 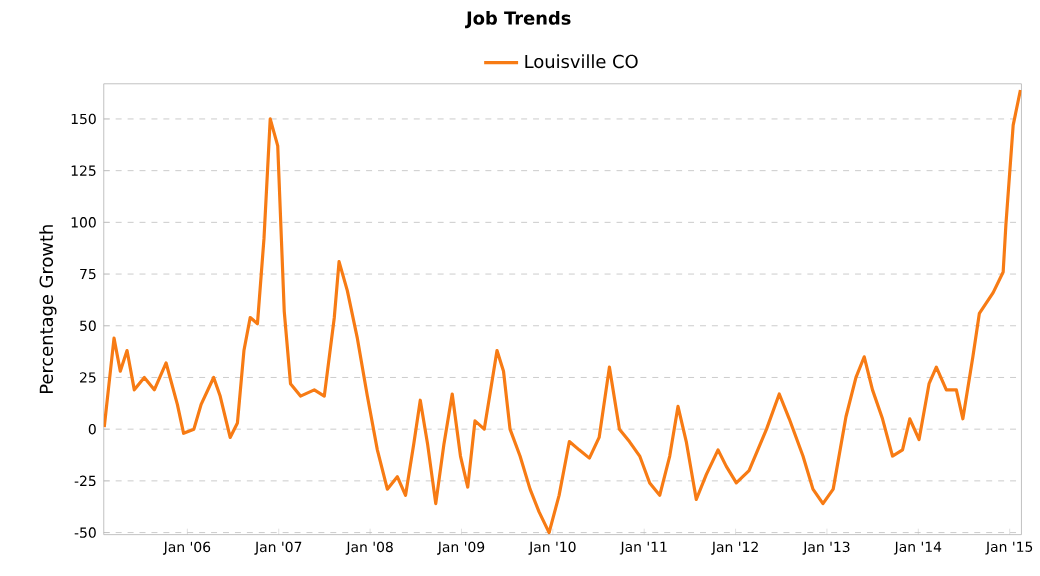 I want to click on legend-label: Louisville CO, so click(x=581, y=61).